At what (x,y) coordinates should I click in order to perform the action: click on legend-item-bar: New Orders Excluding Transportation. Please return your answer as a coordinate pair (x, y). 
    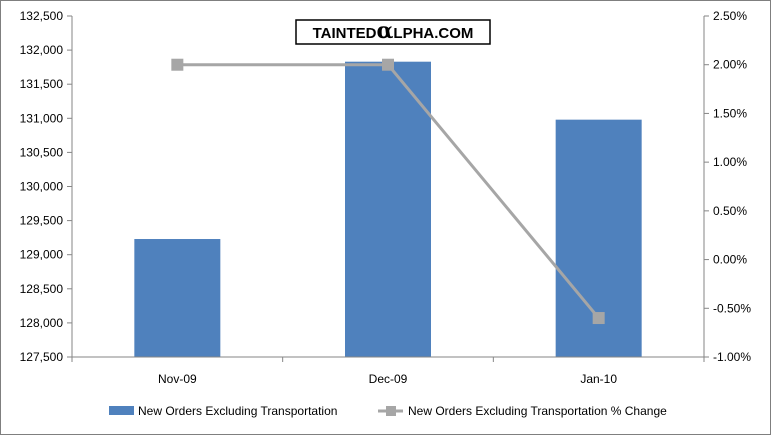
    Looking at the image, I should click on (223, 411).